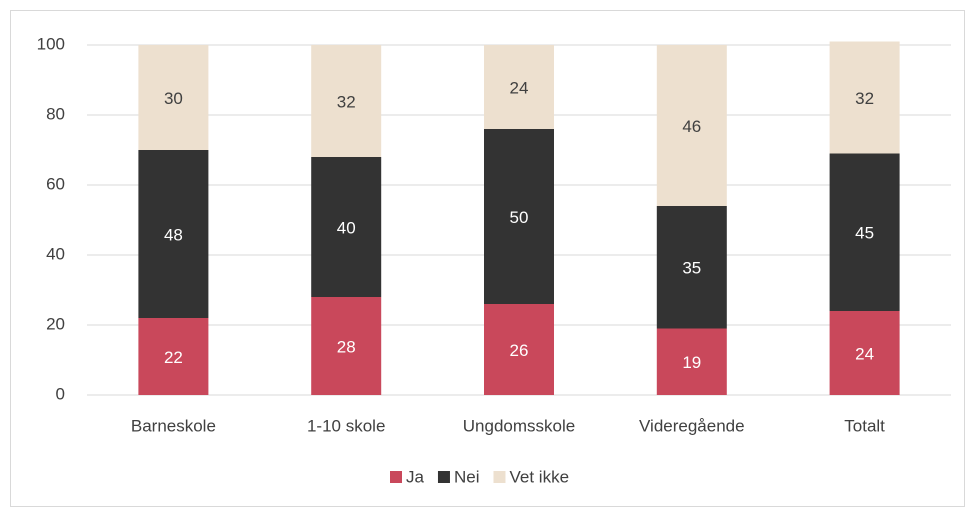 The image size is (966, 513). Describe the element at coordinates (864, 425) in the screenshot. I see `x-tick-label: Totalt` at that location.